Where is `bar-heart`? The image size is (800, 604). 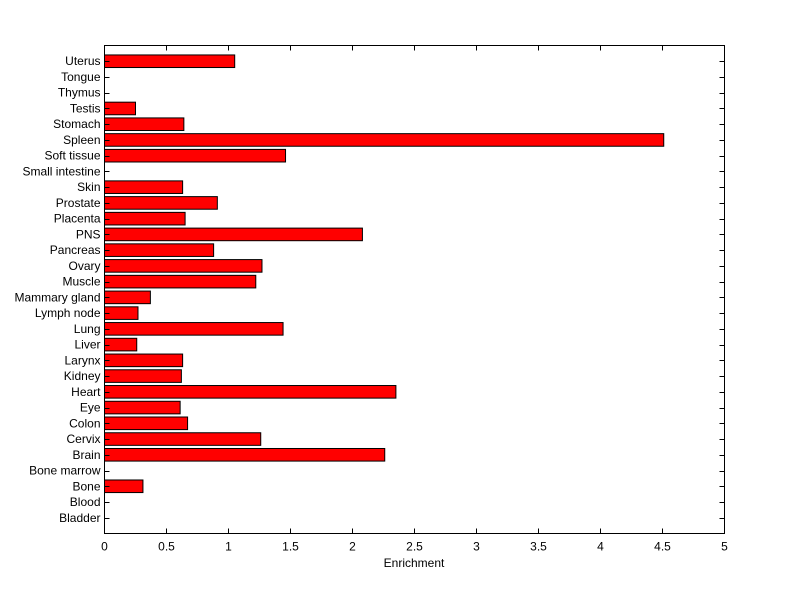 bar-heart is located at coordinates (250, 392).